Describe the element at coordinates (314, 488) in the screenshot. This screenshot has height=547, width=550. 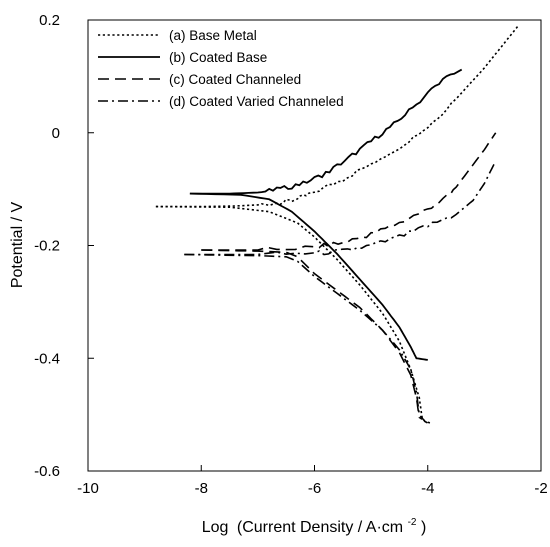
I see `x-tick-label: -6` at that location.